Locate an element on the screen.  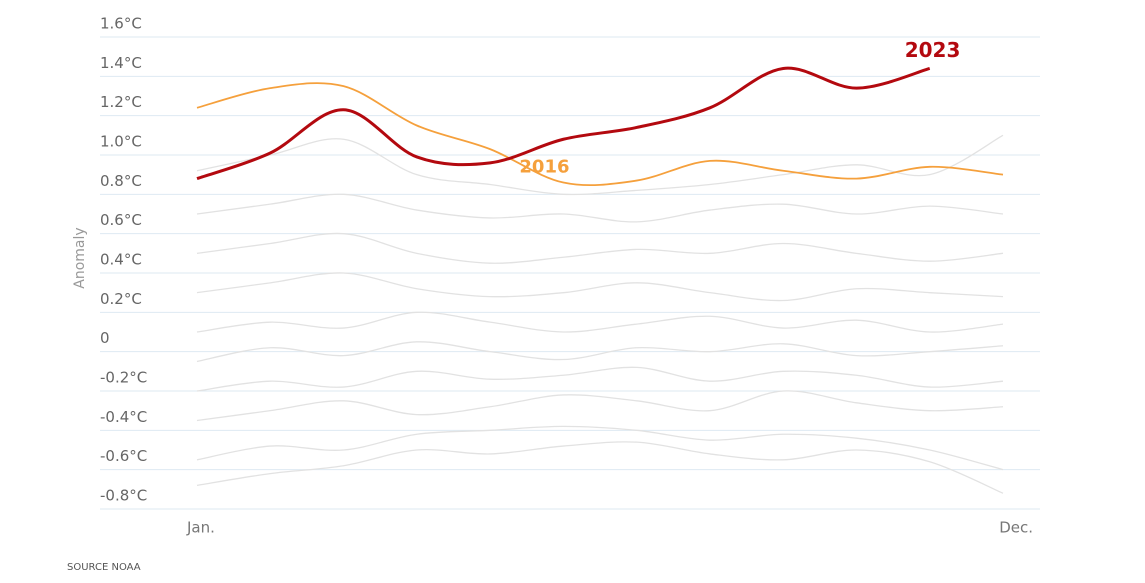
y-tick-label: 1.4°C is located at coordinates (121, 63).